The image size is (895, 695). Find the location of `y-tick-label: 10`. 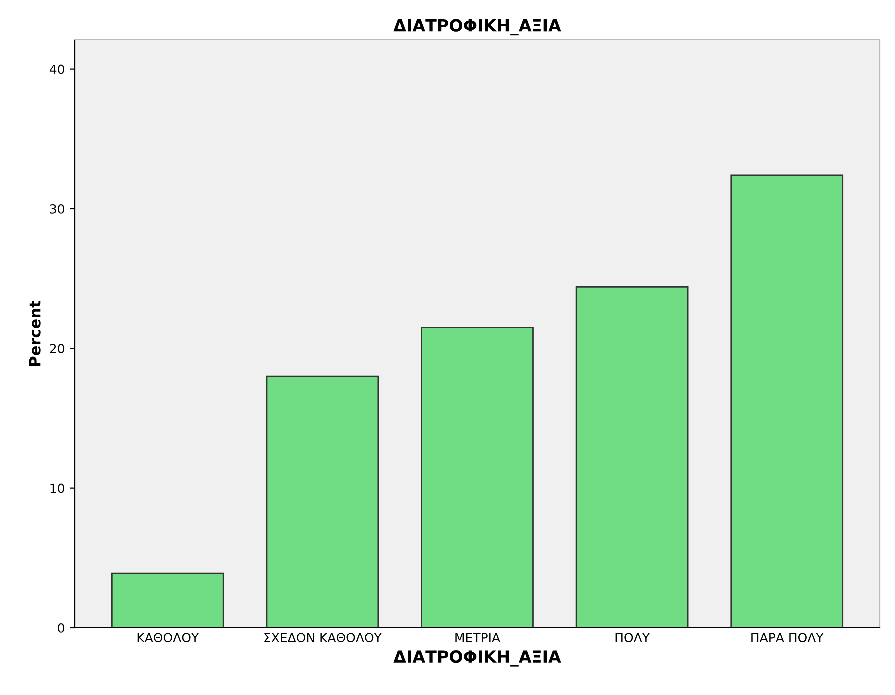

y-tick-label: 10 is located at coordinates (57, 489).